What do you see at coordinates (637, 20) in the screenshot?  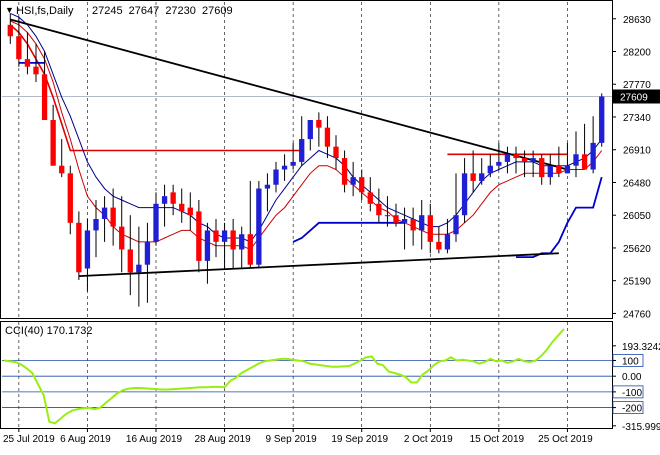 I see `y-tick-label: 28630` at bounding box center [637, 20].